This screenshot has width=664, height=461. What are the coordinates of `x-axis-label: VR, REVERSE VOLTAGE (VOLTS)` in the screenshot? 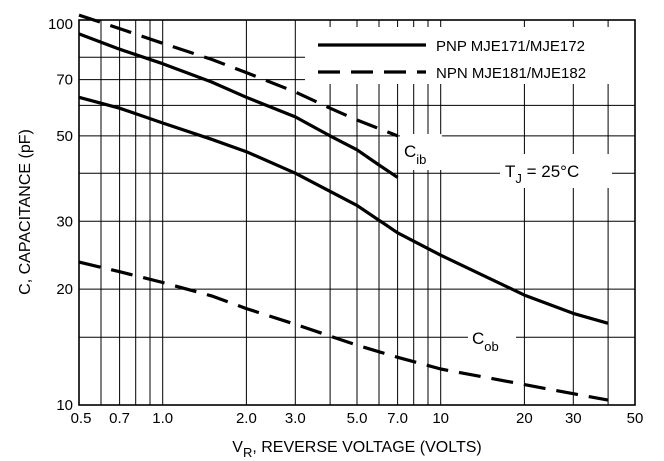 It's located at (356, 449).